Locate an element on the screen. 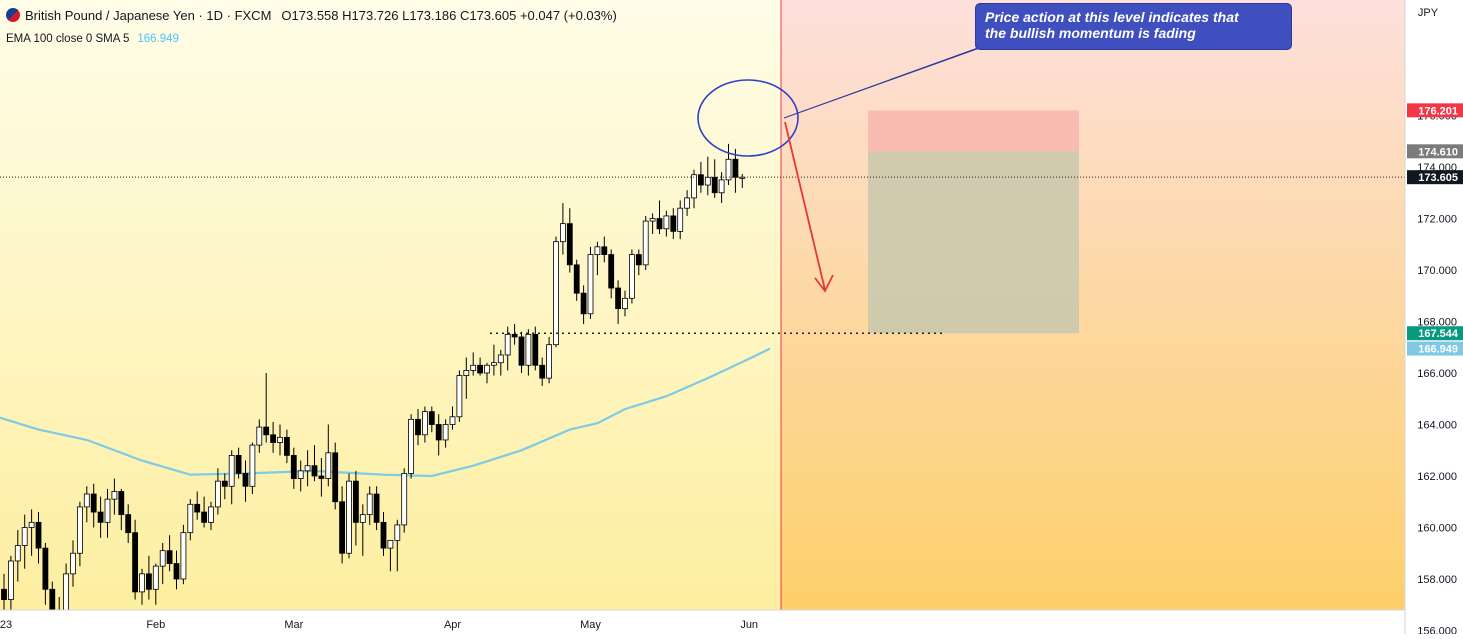 This screenshot has width=1463, height=639. time-axis is located at coordinates (702, 622).